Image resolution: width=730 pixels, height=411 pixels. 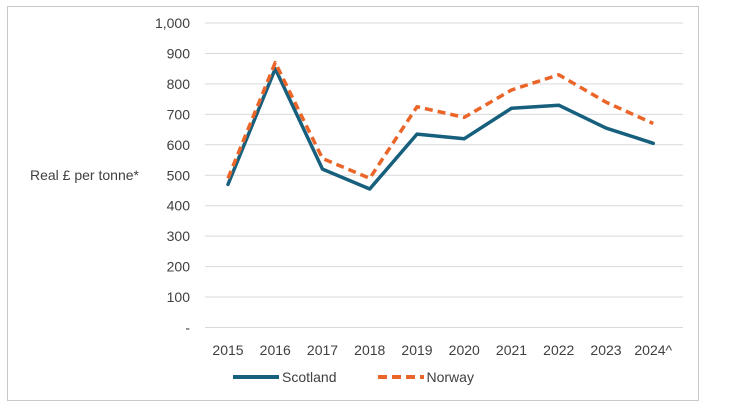 What do you see at coordinates (369, 350) in the screenshot?
I see `x-axis-tick-label: 2018` at bounding box center [369, 350].